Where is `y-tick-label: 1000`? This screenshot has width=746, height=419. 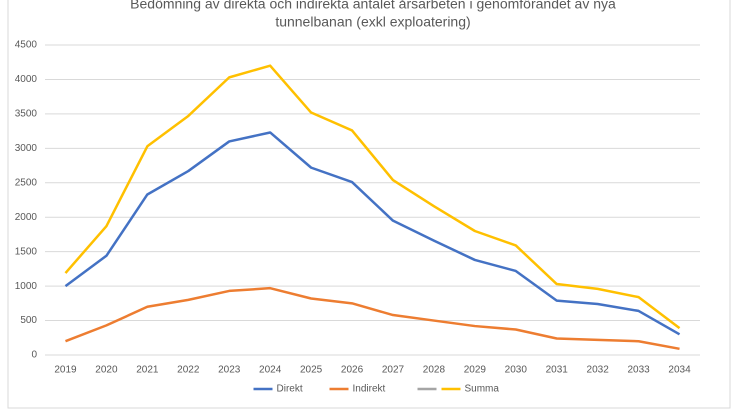
y-tick-label: 1000 is located at coordinates (26, 286).